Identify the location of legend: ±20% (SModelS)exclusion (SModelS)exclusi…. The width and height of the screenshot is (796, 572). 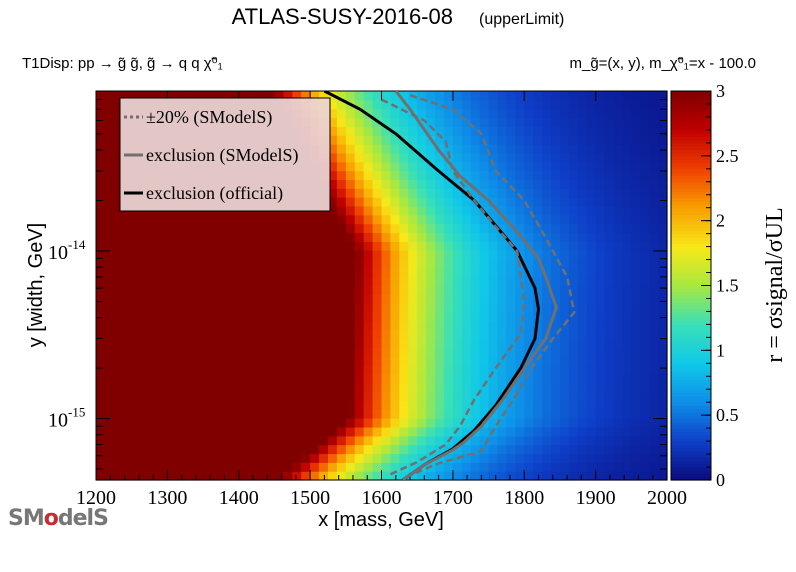
(225, 154).